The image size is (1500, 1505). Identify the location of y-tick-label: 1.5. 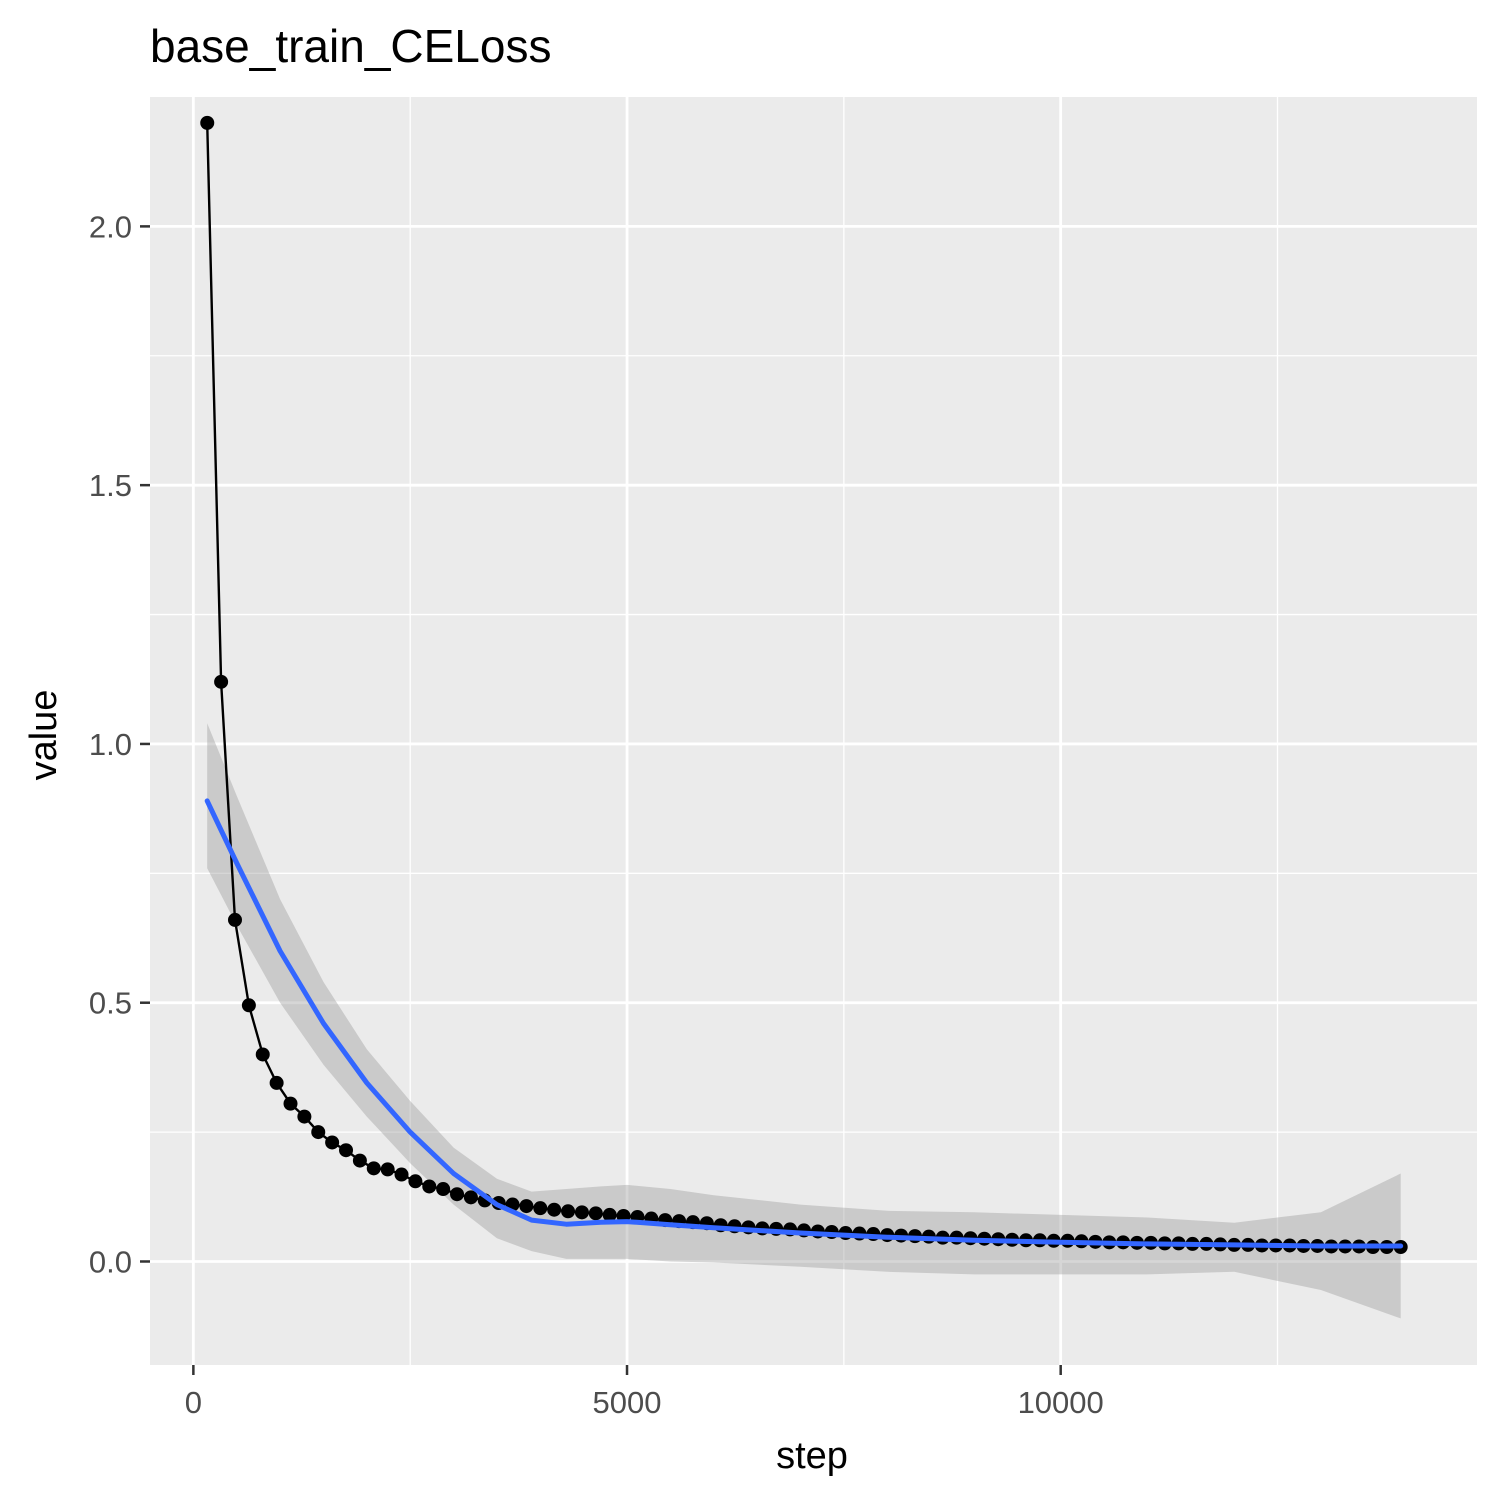
(110, 485).